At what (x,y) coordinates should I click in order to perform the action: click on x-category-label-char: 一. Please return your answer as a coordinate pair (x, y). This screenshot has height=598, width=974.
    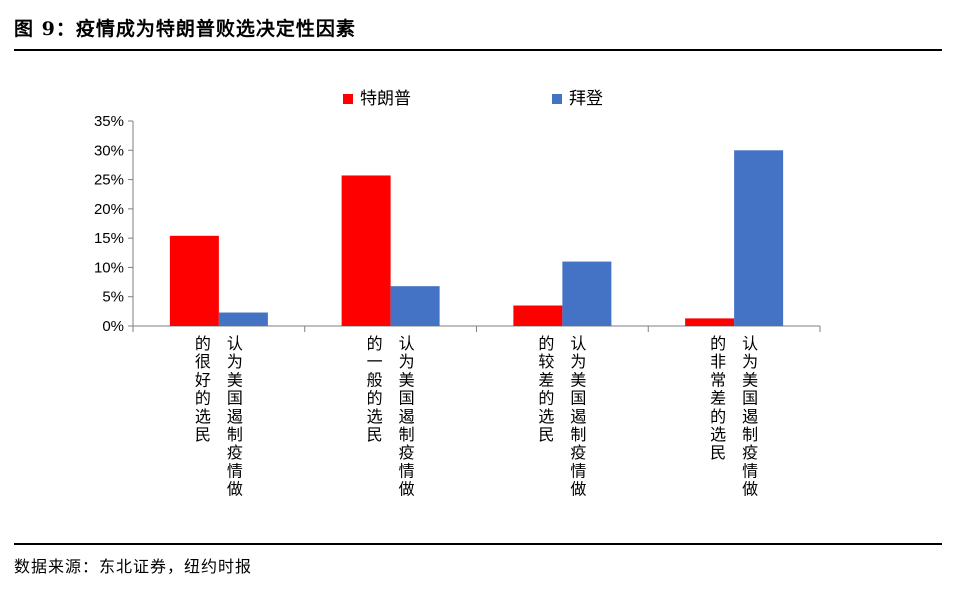
    Looking at the image, I should click on (375, 361).